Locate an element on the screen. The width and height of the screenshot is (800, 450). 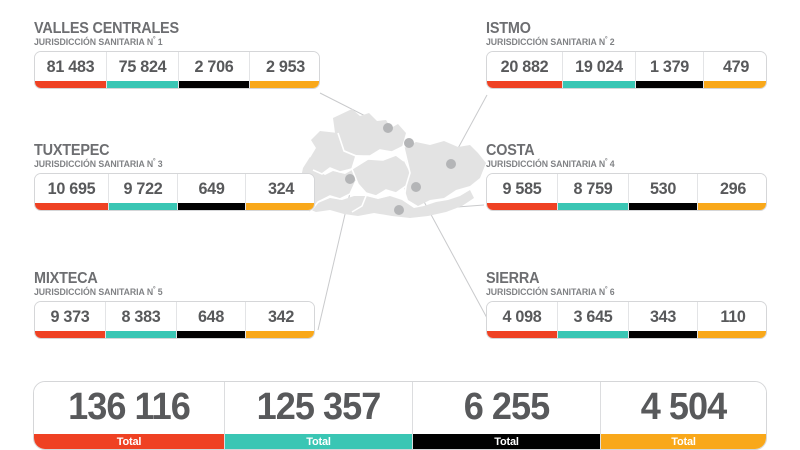
metric-cell-confirmados: 9 585 is located at coordinates (522, 192).